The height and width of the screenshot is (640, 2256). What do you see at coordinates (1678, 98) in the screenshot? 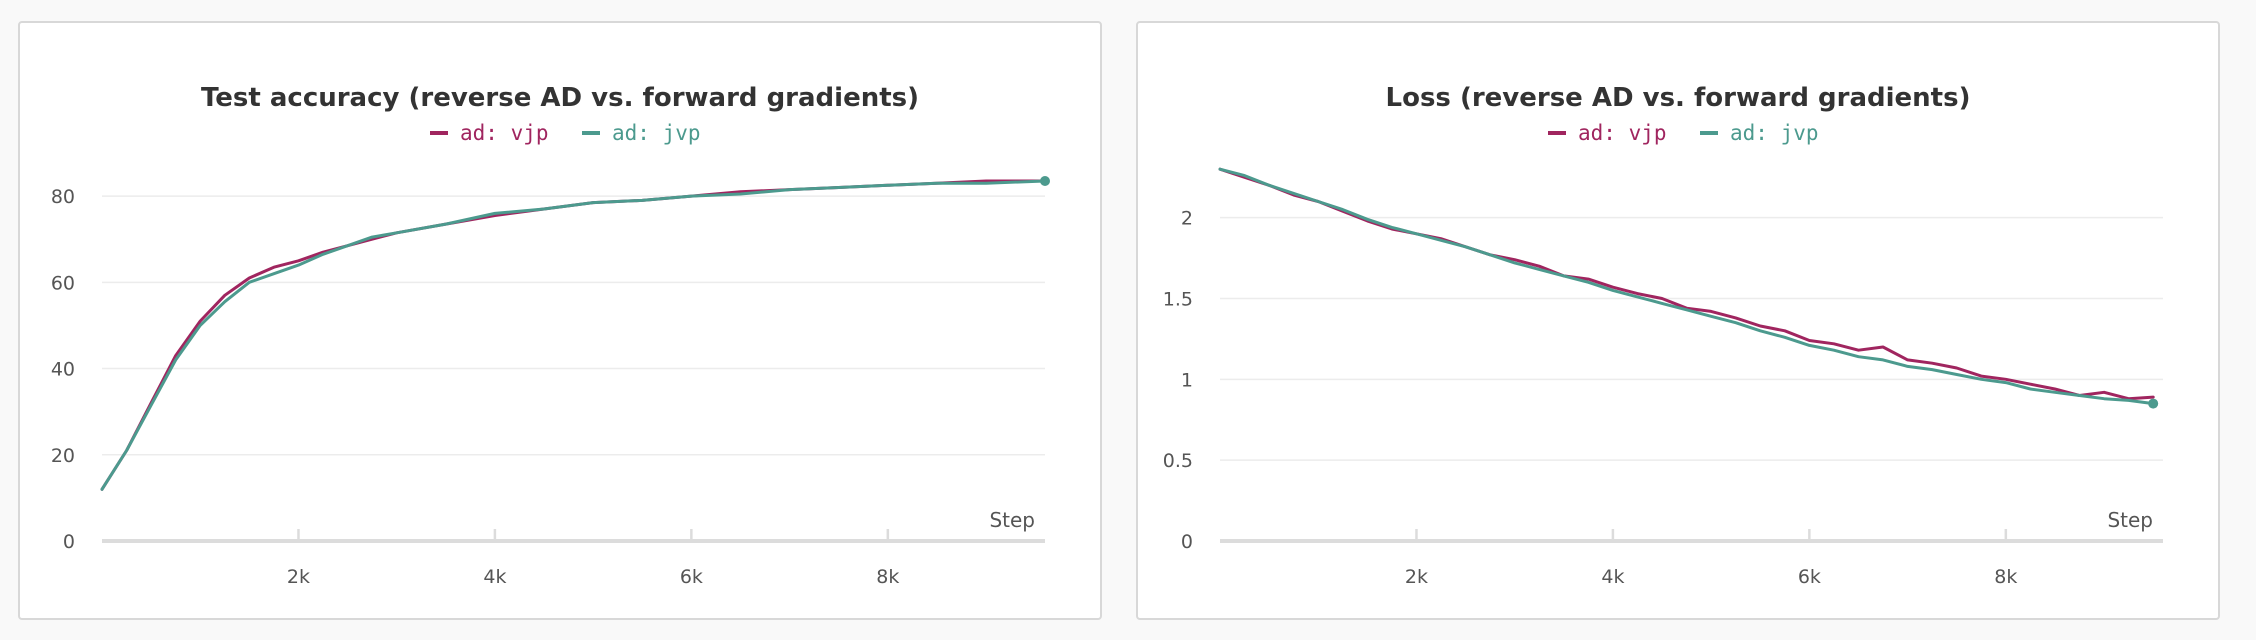
I see `chart-title: Loss (reverse AD vs. forward gradients)` at bounding box center [1678, 98].